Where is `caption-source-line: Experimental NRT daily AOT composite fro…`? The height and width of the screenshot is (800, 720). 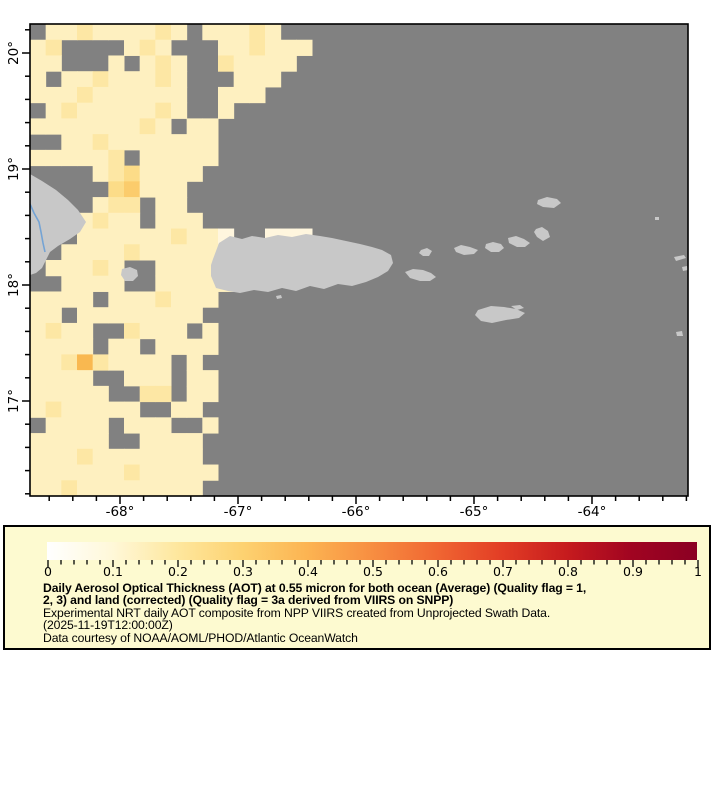
caption-source-line: Experimental NRT daily AOT composite fro… is located at coordinates (297, 612).